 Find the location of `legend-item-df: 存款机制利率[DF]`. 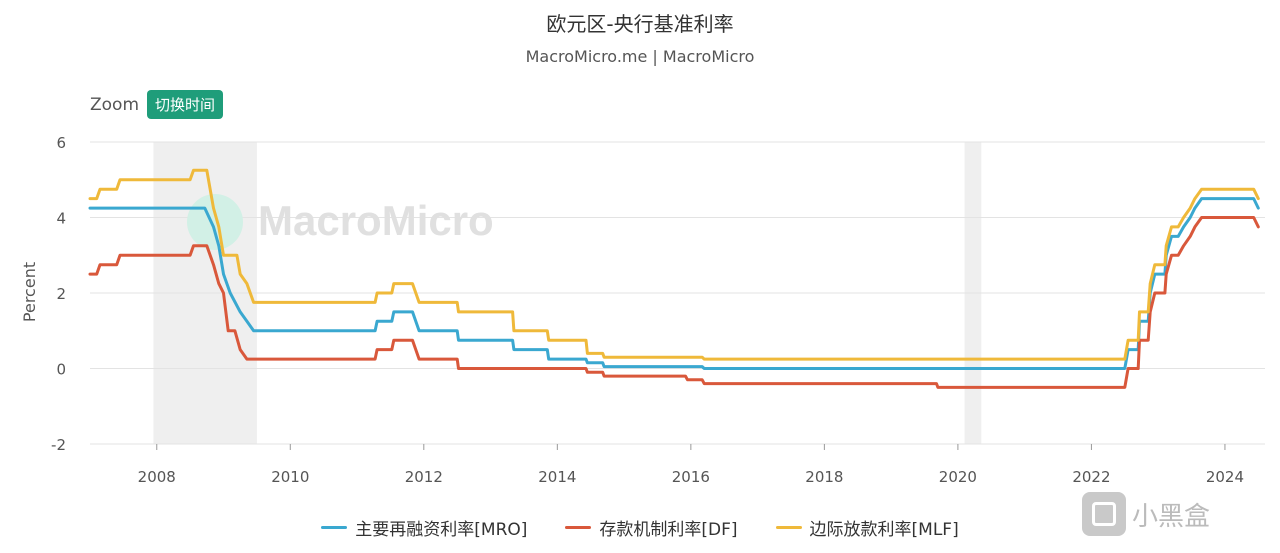

legend-item-df: 存款机制利率[DF] is located at coordinates (651, 527).